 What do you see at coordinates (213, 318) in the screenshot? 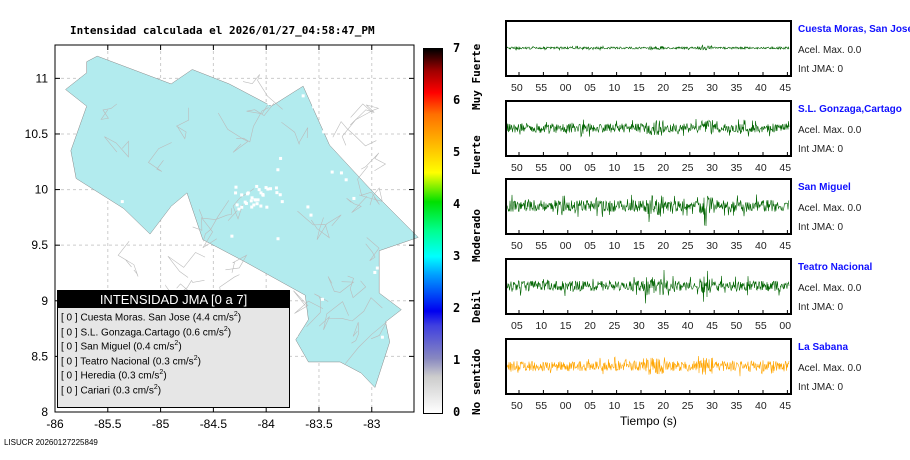
I see `legend-accel: (4.4 cm/s` at bounding box center [213, 318].